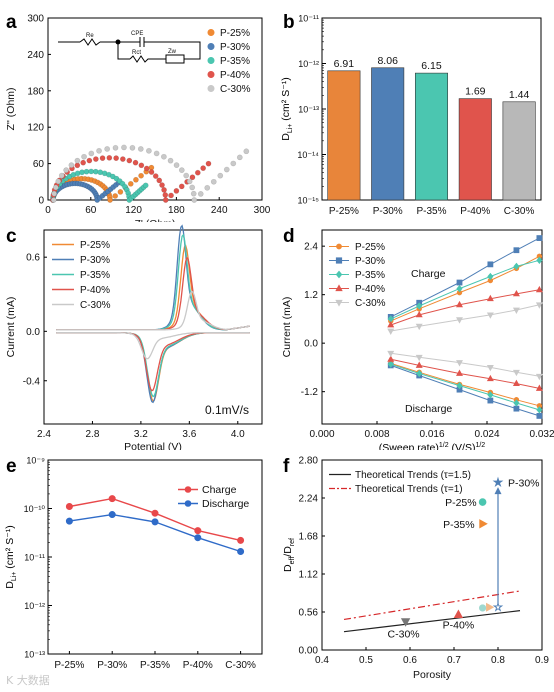 The image size is (554, 692). I want to click on bar-P-30%, so click(388, 134).